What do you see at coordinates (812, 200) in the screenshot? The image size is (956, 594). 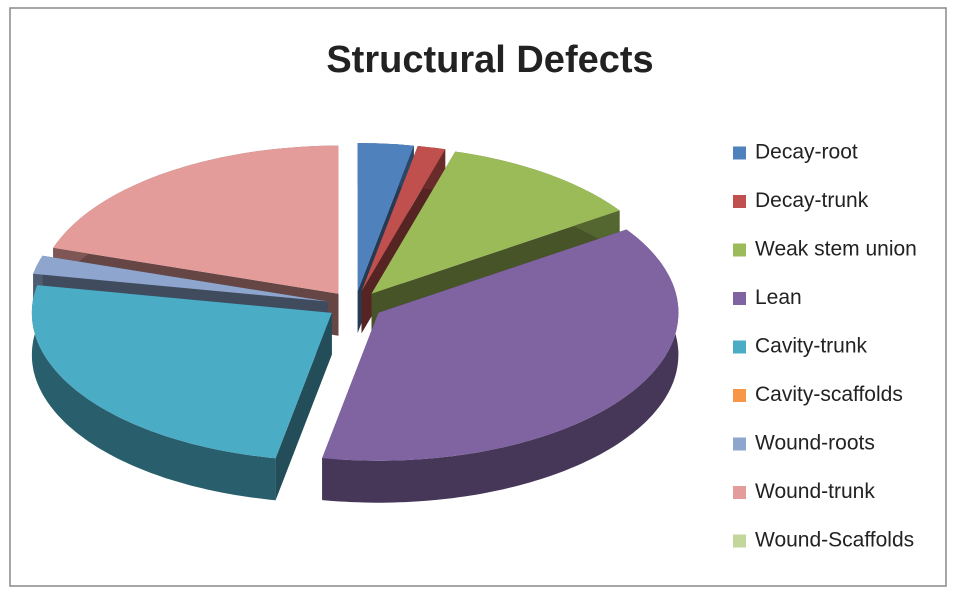 I see `legend-label: Decay-trunk` at bounding box center [812, 200].